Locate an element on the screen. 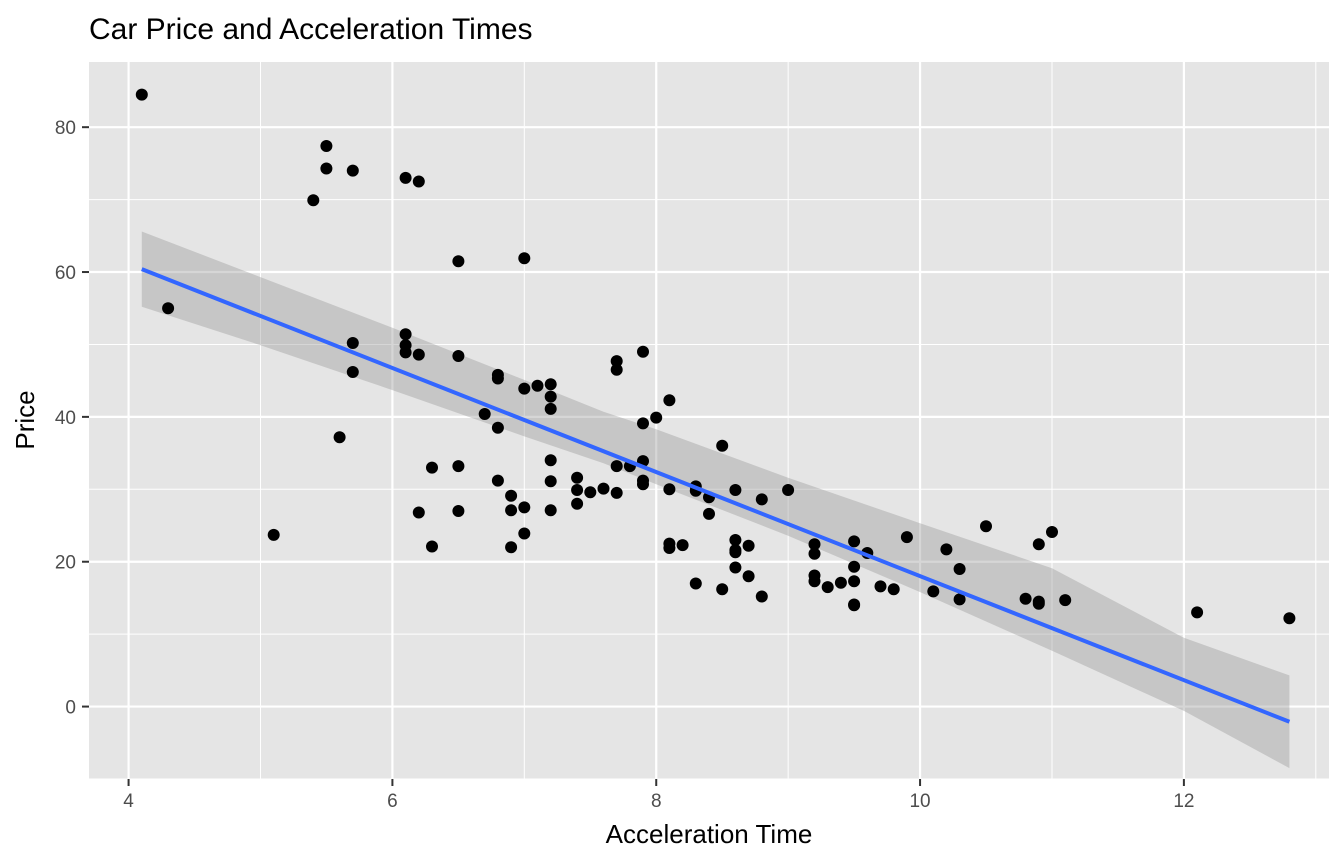  x-tick-label: 10 is located at coordinates (919, 801).